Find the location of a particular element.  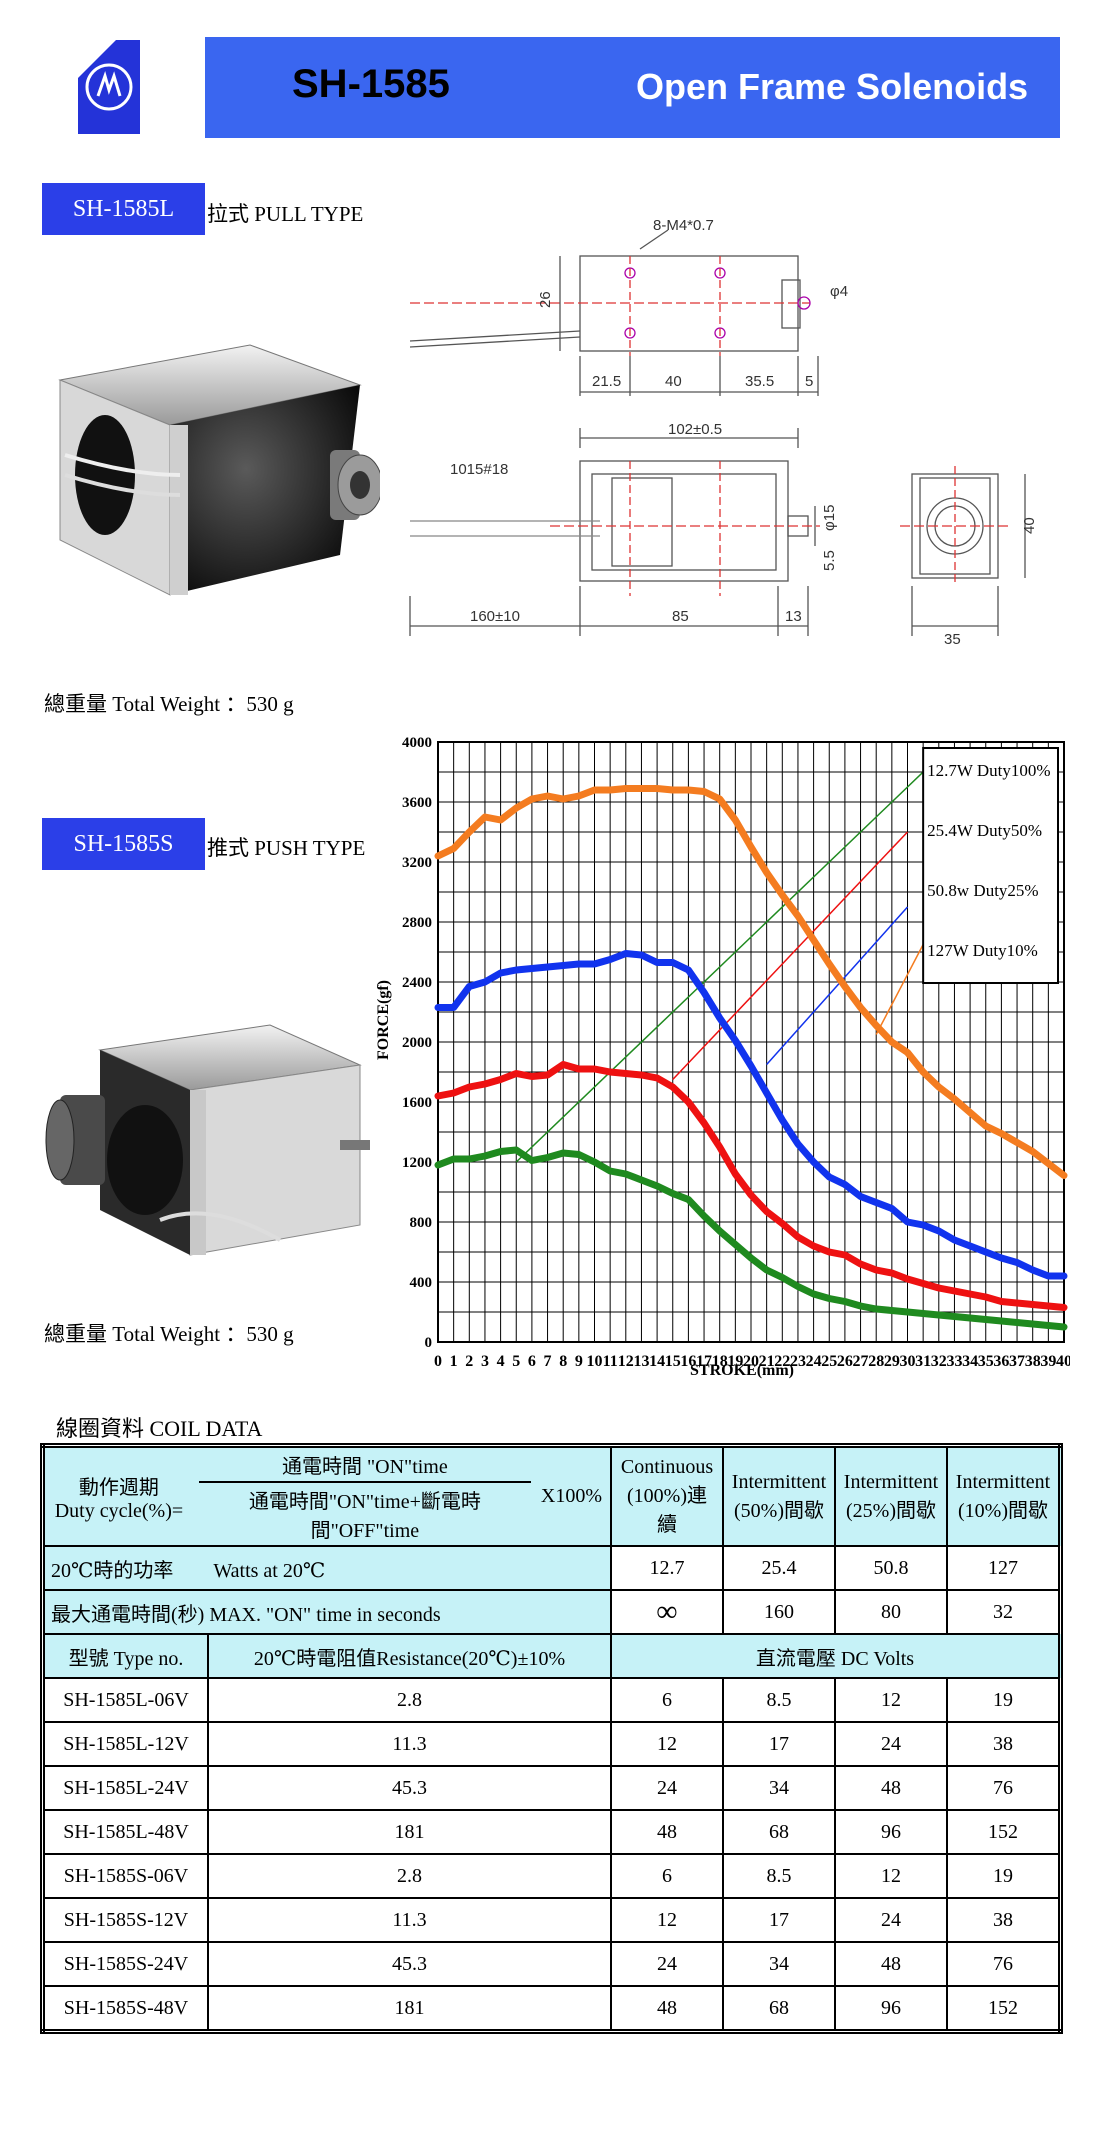

cell-res: 181 is located at coordinates (409, 1832).